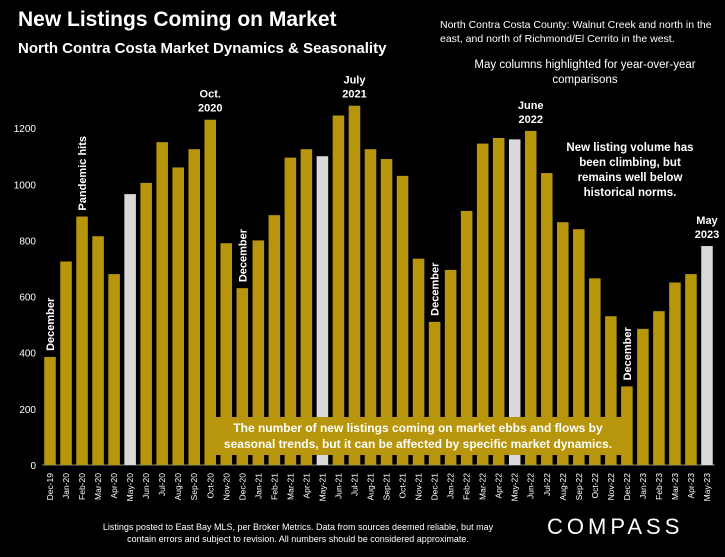 This screenshot has width=725, height=557. I want to click on y-tick-label: 400, so click(27, 354).